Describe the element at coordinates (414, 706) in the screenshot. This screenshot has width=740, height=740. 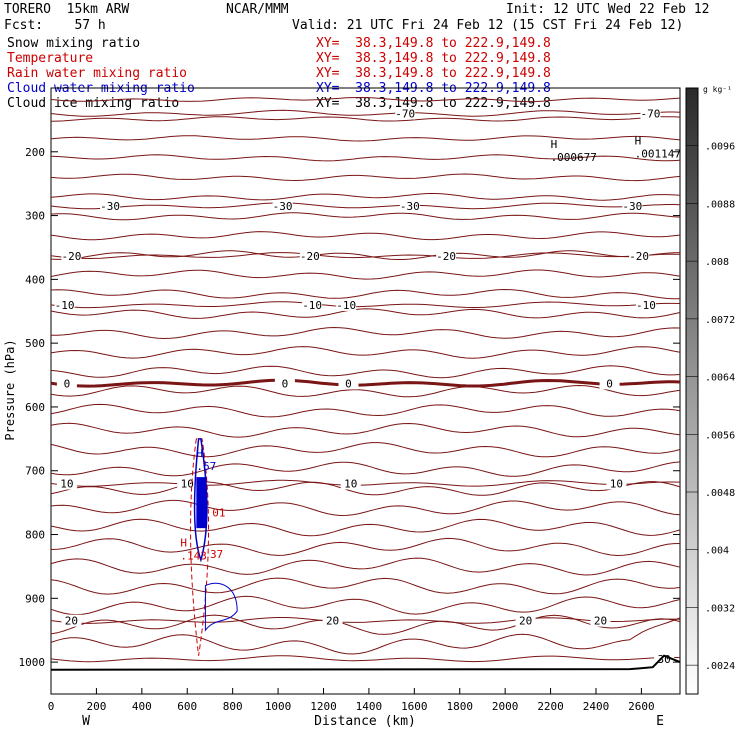
I see `x-tick-label: 1600` at that location.